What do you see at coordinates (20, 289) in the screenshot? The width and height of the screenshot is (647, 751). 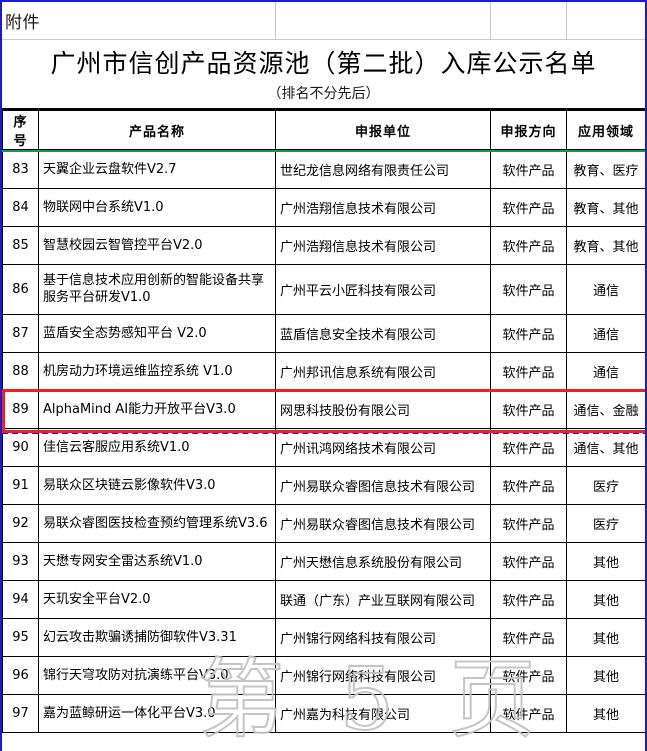 I see `cell-index: 86` at bounding box center [20, 289].